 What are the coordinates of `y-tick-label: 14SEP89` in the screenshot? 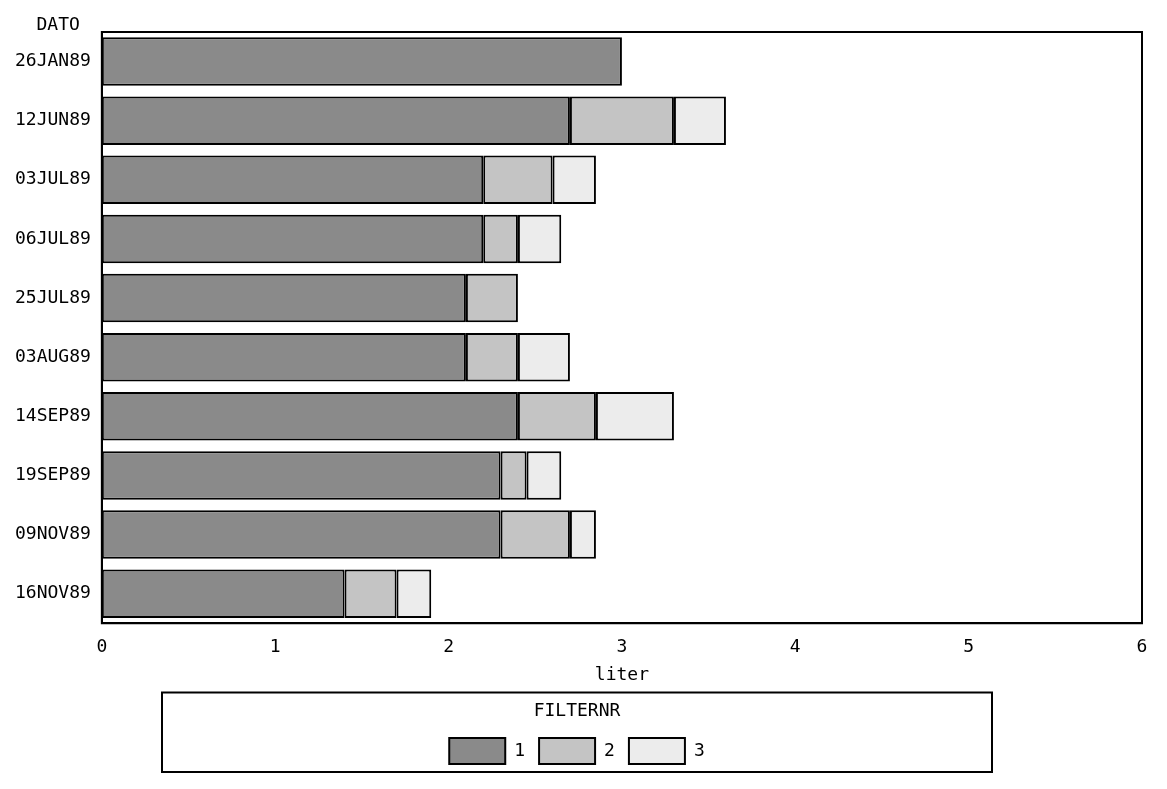 It's located at (53, 414).